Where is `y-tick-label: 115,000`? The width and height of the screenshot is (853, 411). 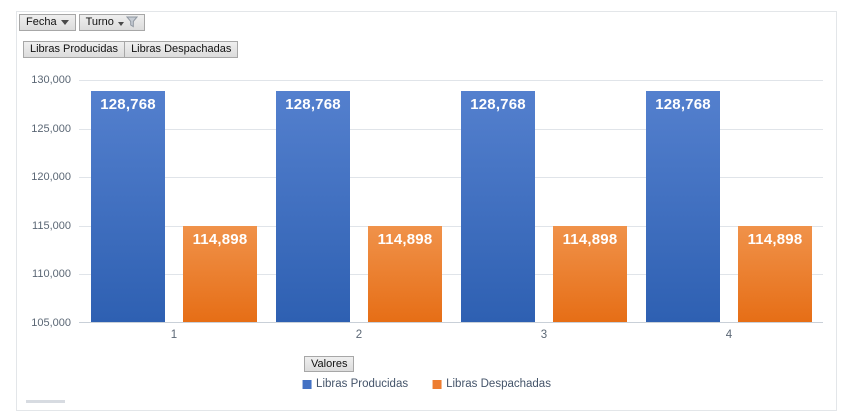
y-tick-label: 115,000 is located at coordinates (51, 225).